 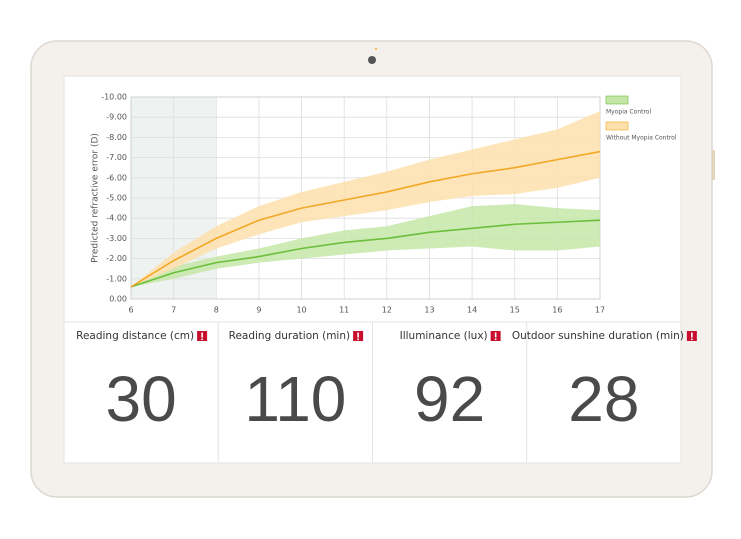 I want to click on y-tick-label: 0.00, so click(x=118, y=299).